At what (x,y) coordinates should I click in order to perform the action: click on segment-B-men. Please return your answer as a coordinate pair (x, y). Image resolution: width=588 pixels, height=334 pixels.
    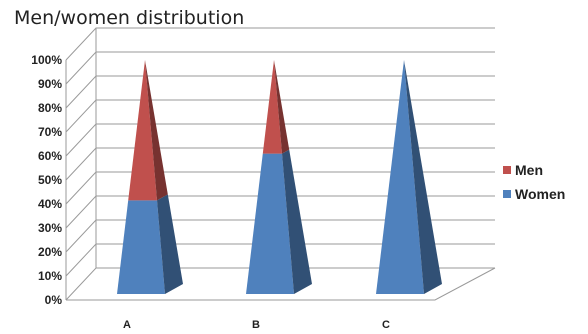
    Looking at the image, I should click on (272, 107).